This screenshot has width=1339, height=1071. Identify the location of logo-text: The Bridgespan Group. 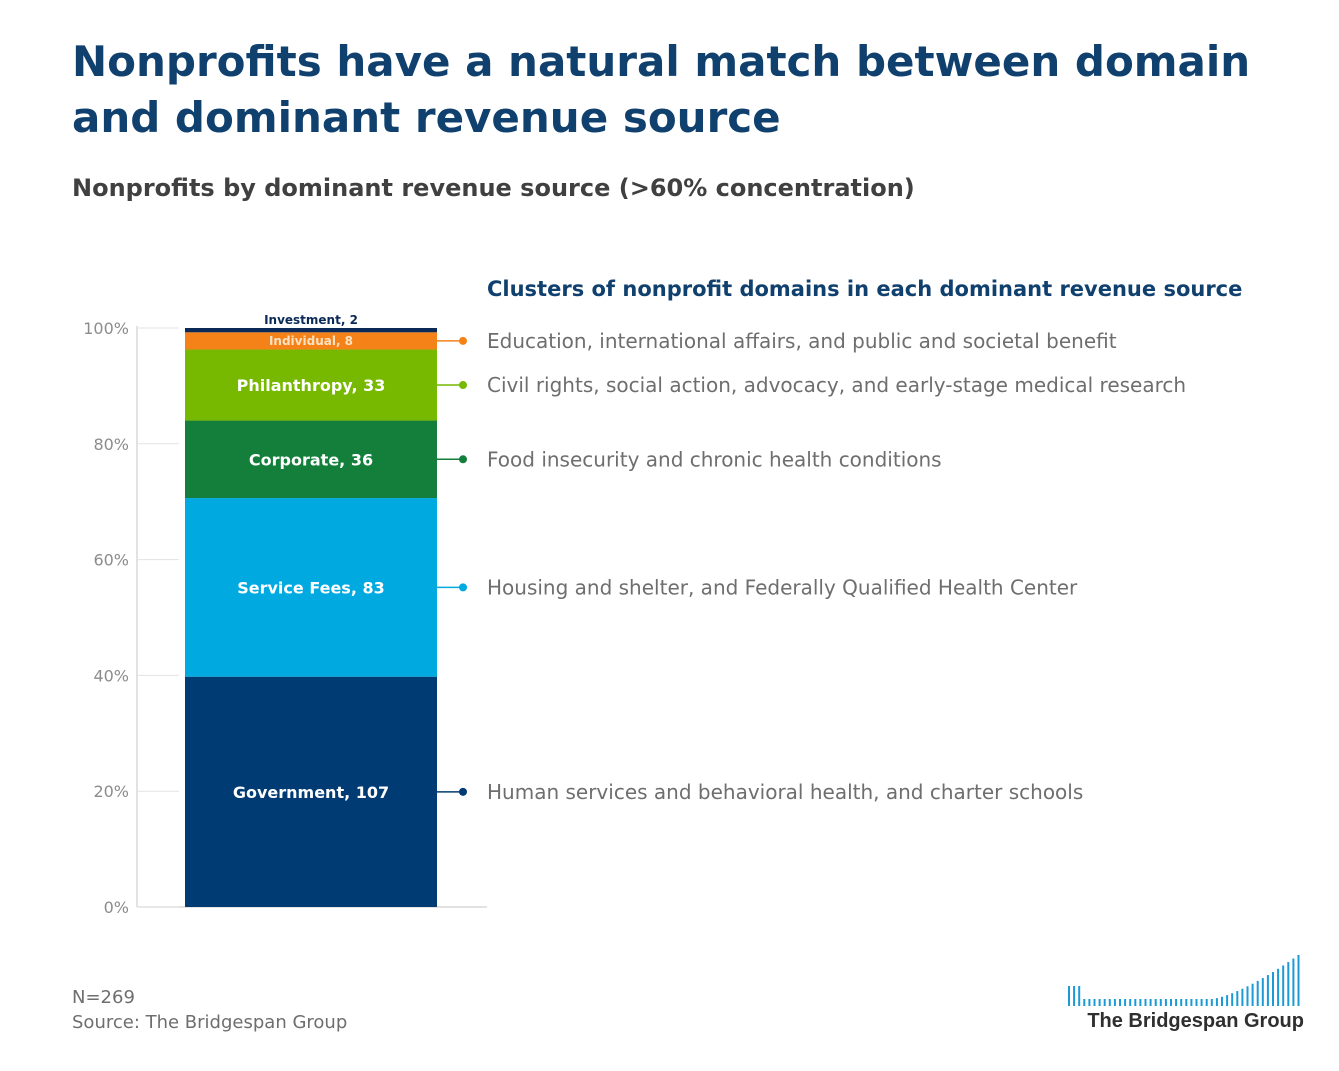
(1195, 1021).